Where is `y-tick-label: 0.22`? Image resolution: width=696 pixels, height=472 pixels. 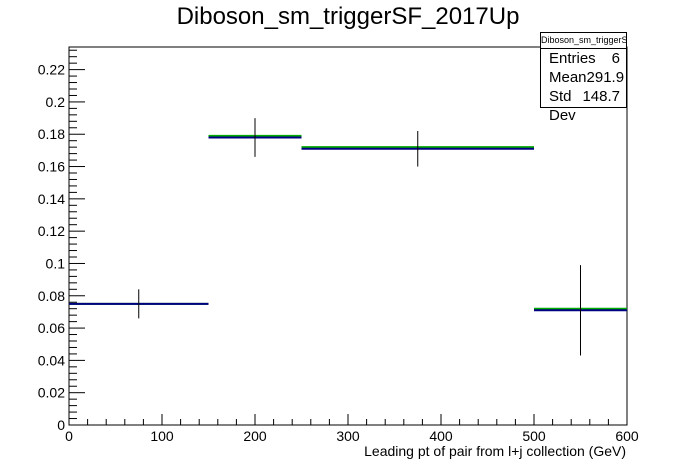 y-tick-label: 0.22 is located at coordinates (51, 70).